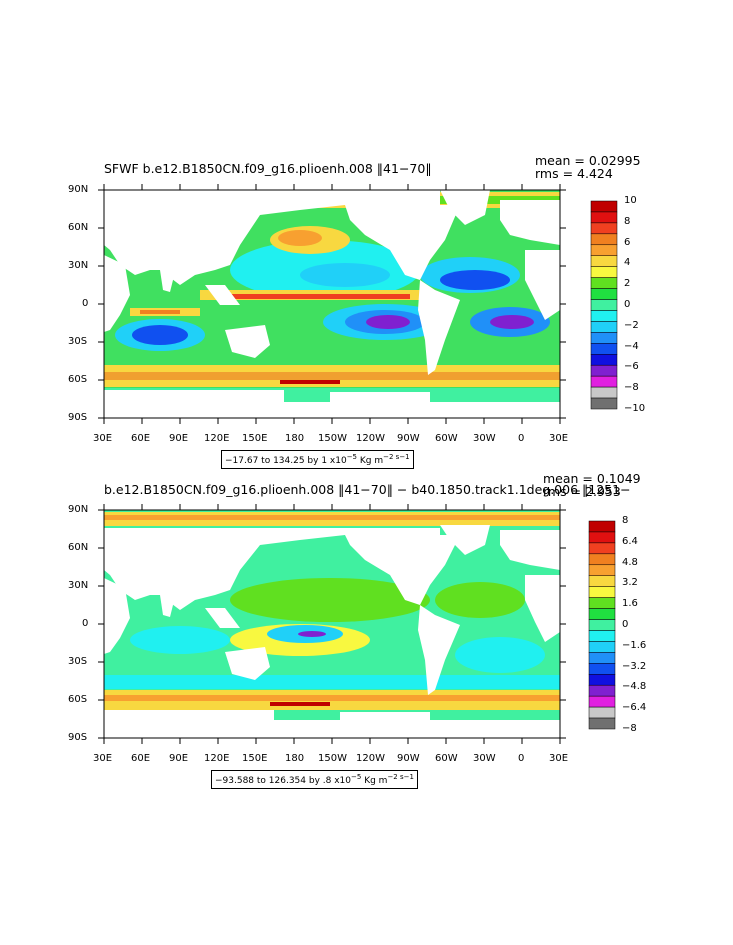  I want to click on panel-1-contour-info: −17.67 to 134.25 by 1 x10−5 Kg m−2 s−1, so click(317, 459).